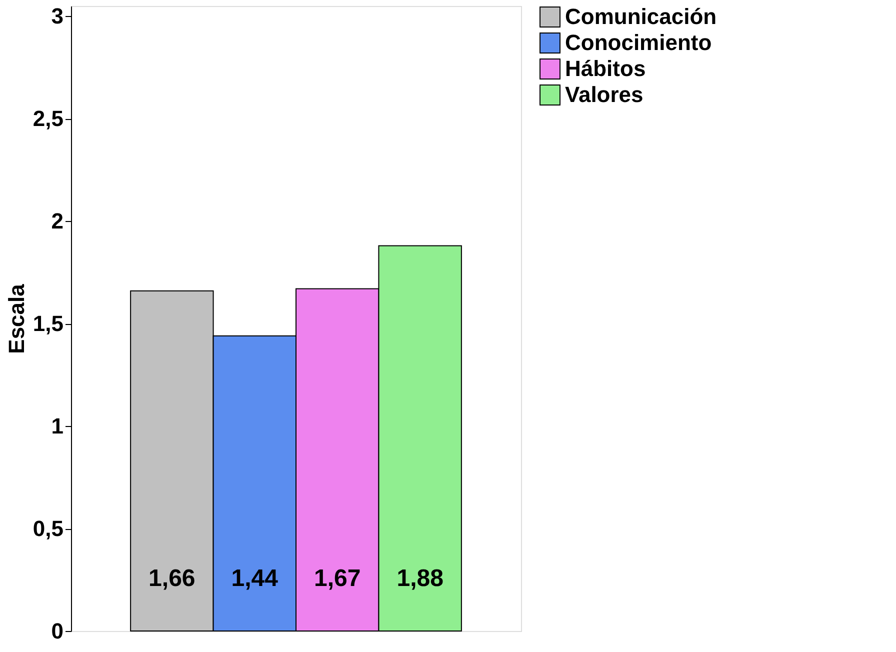 The height and width of the screenshot is (652, 896). I want to click on y-tick-label: 1, so click(57, 426).